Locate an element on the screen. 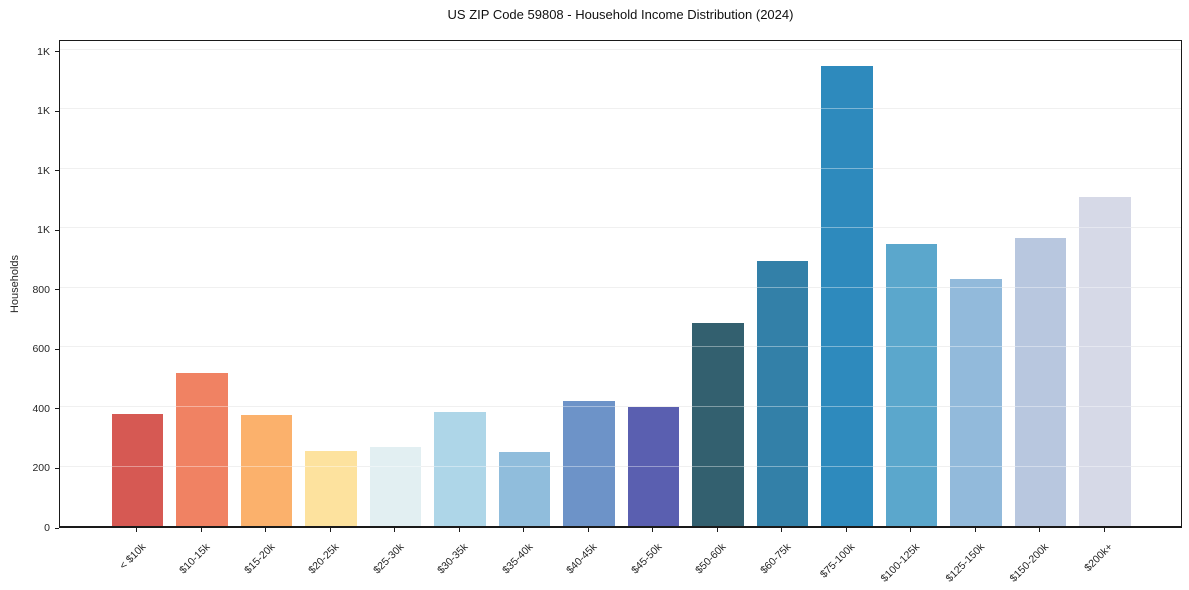 The image size is (1189, 590). y-tick-label: 200 is located at coordinates (41, 468).